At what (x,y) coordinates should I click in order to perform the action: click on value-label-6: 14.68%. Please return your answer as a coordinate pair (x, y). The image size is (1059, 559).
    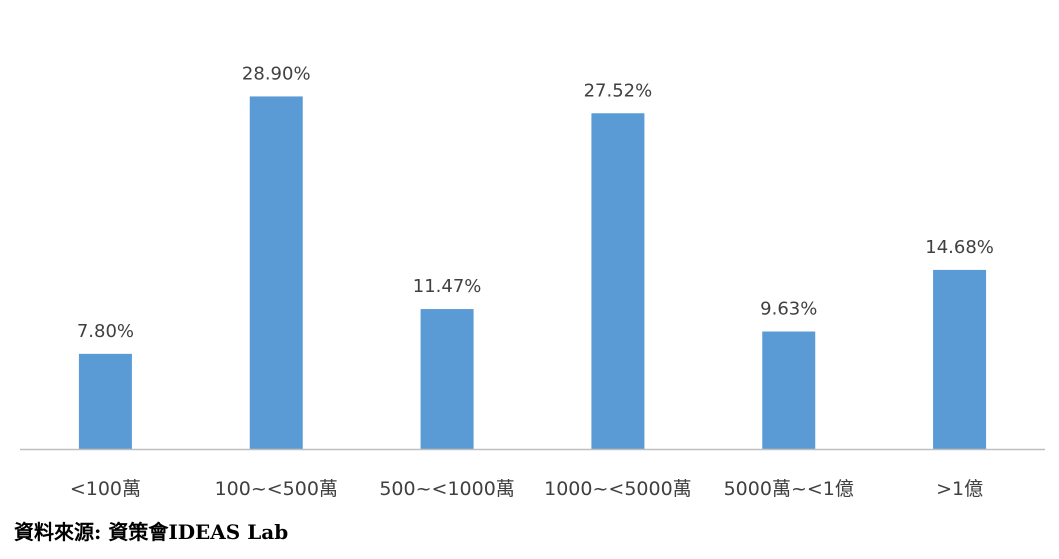
    Looking at the image, I should click on (959, 247).